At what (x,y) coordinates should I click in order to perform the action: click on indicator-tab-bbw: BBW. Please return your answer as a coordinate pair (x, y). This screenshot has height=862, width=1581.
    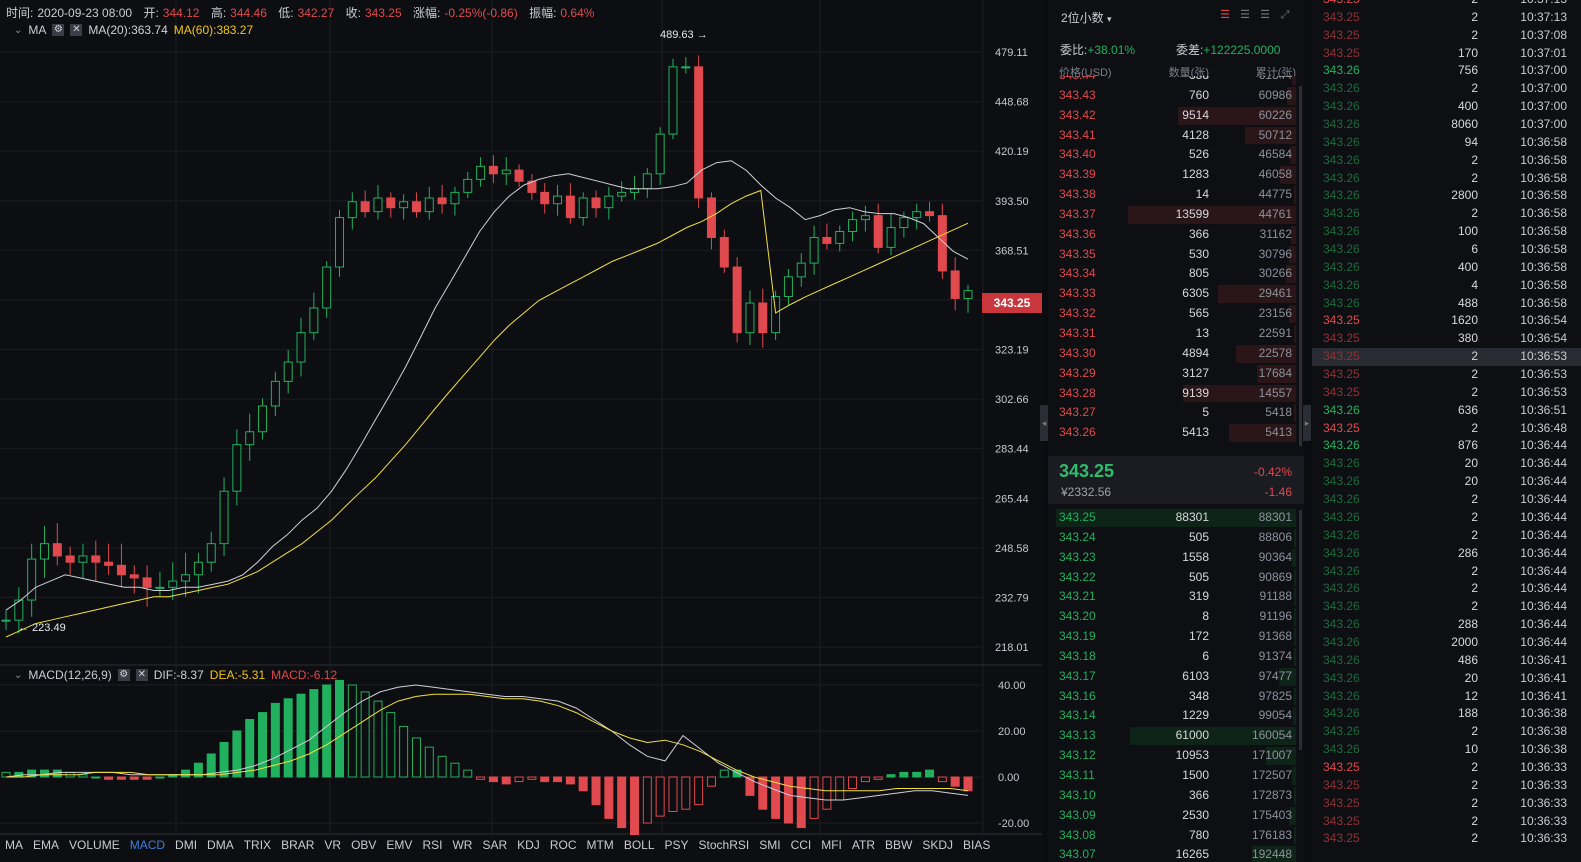
    Looking at the image, I should click on (899, 845).